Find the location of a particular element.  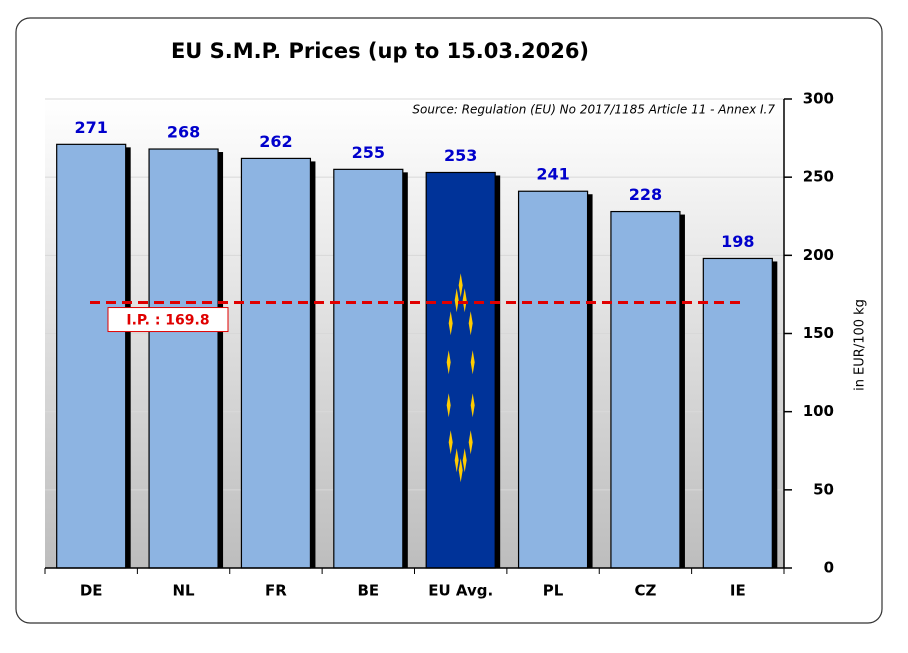

value-label: 198 is located at coordinates (737, 241).